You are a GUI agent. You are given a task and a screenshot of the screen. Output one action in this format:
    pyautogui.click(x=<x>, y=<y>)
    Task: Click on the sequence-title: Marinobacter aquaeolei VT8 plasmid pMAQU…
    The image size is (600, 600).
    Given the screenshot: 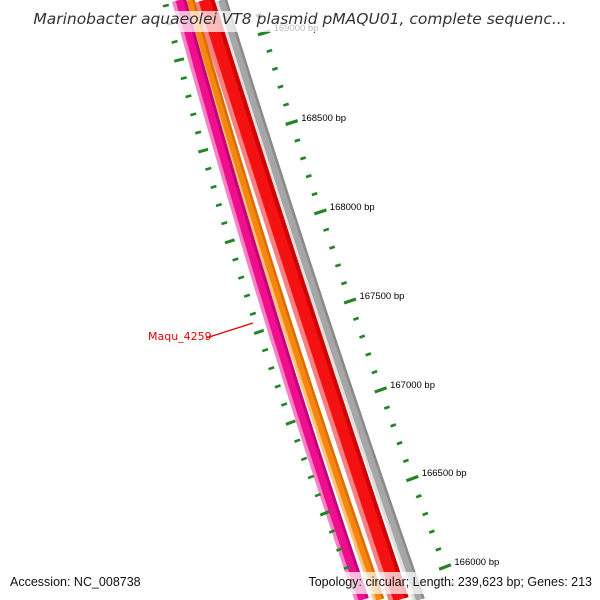 What is the action you would take?
    pyautogui.click(x=300, y=19)
    